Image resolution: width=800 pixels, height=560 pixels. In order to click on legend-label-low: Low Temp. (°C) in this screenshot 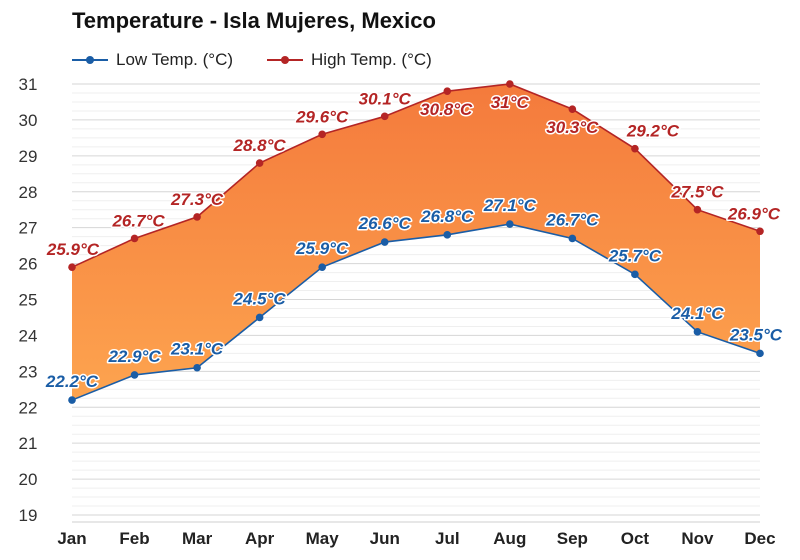, I will do `click(175, 59)`.